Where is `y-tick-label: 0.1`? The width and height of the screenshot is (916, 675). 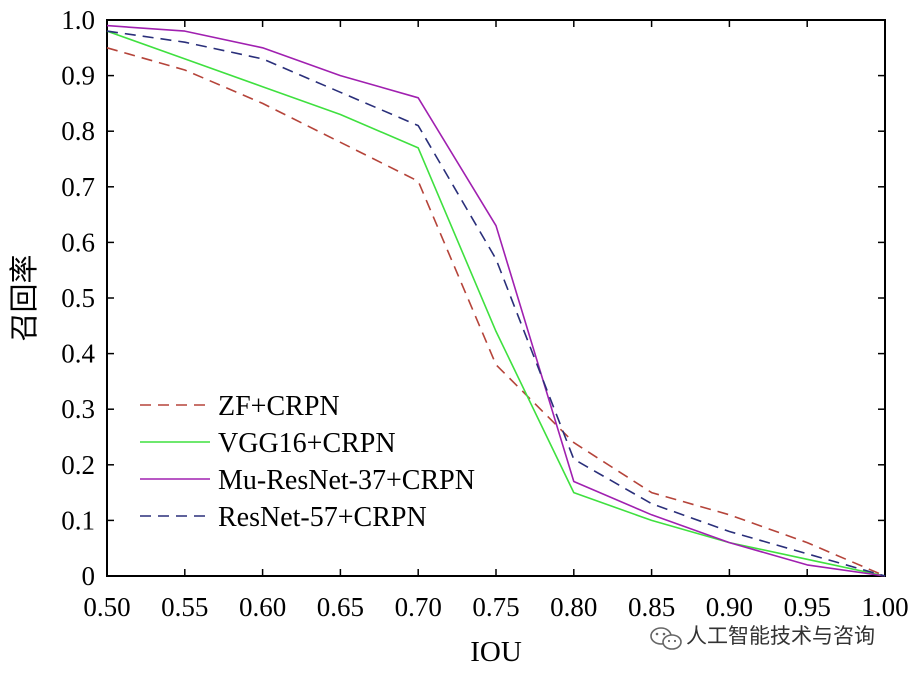 y-tick-label: 0.1 is located at coordinates (78, 520).